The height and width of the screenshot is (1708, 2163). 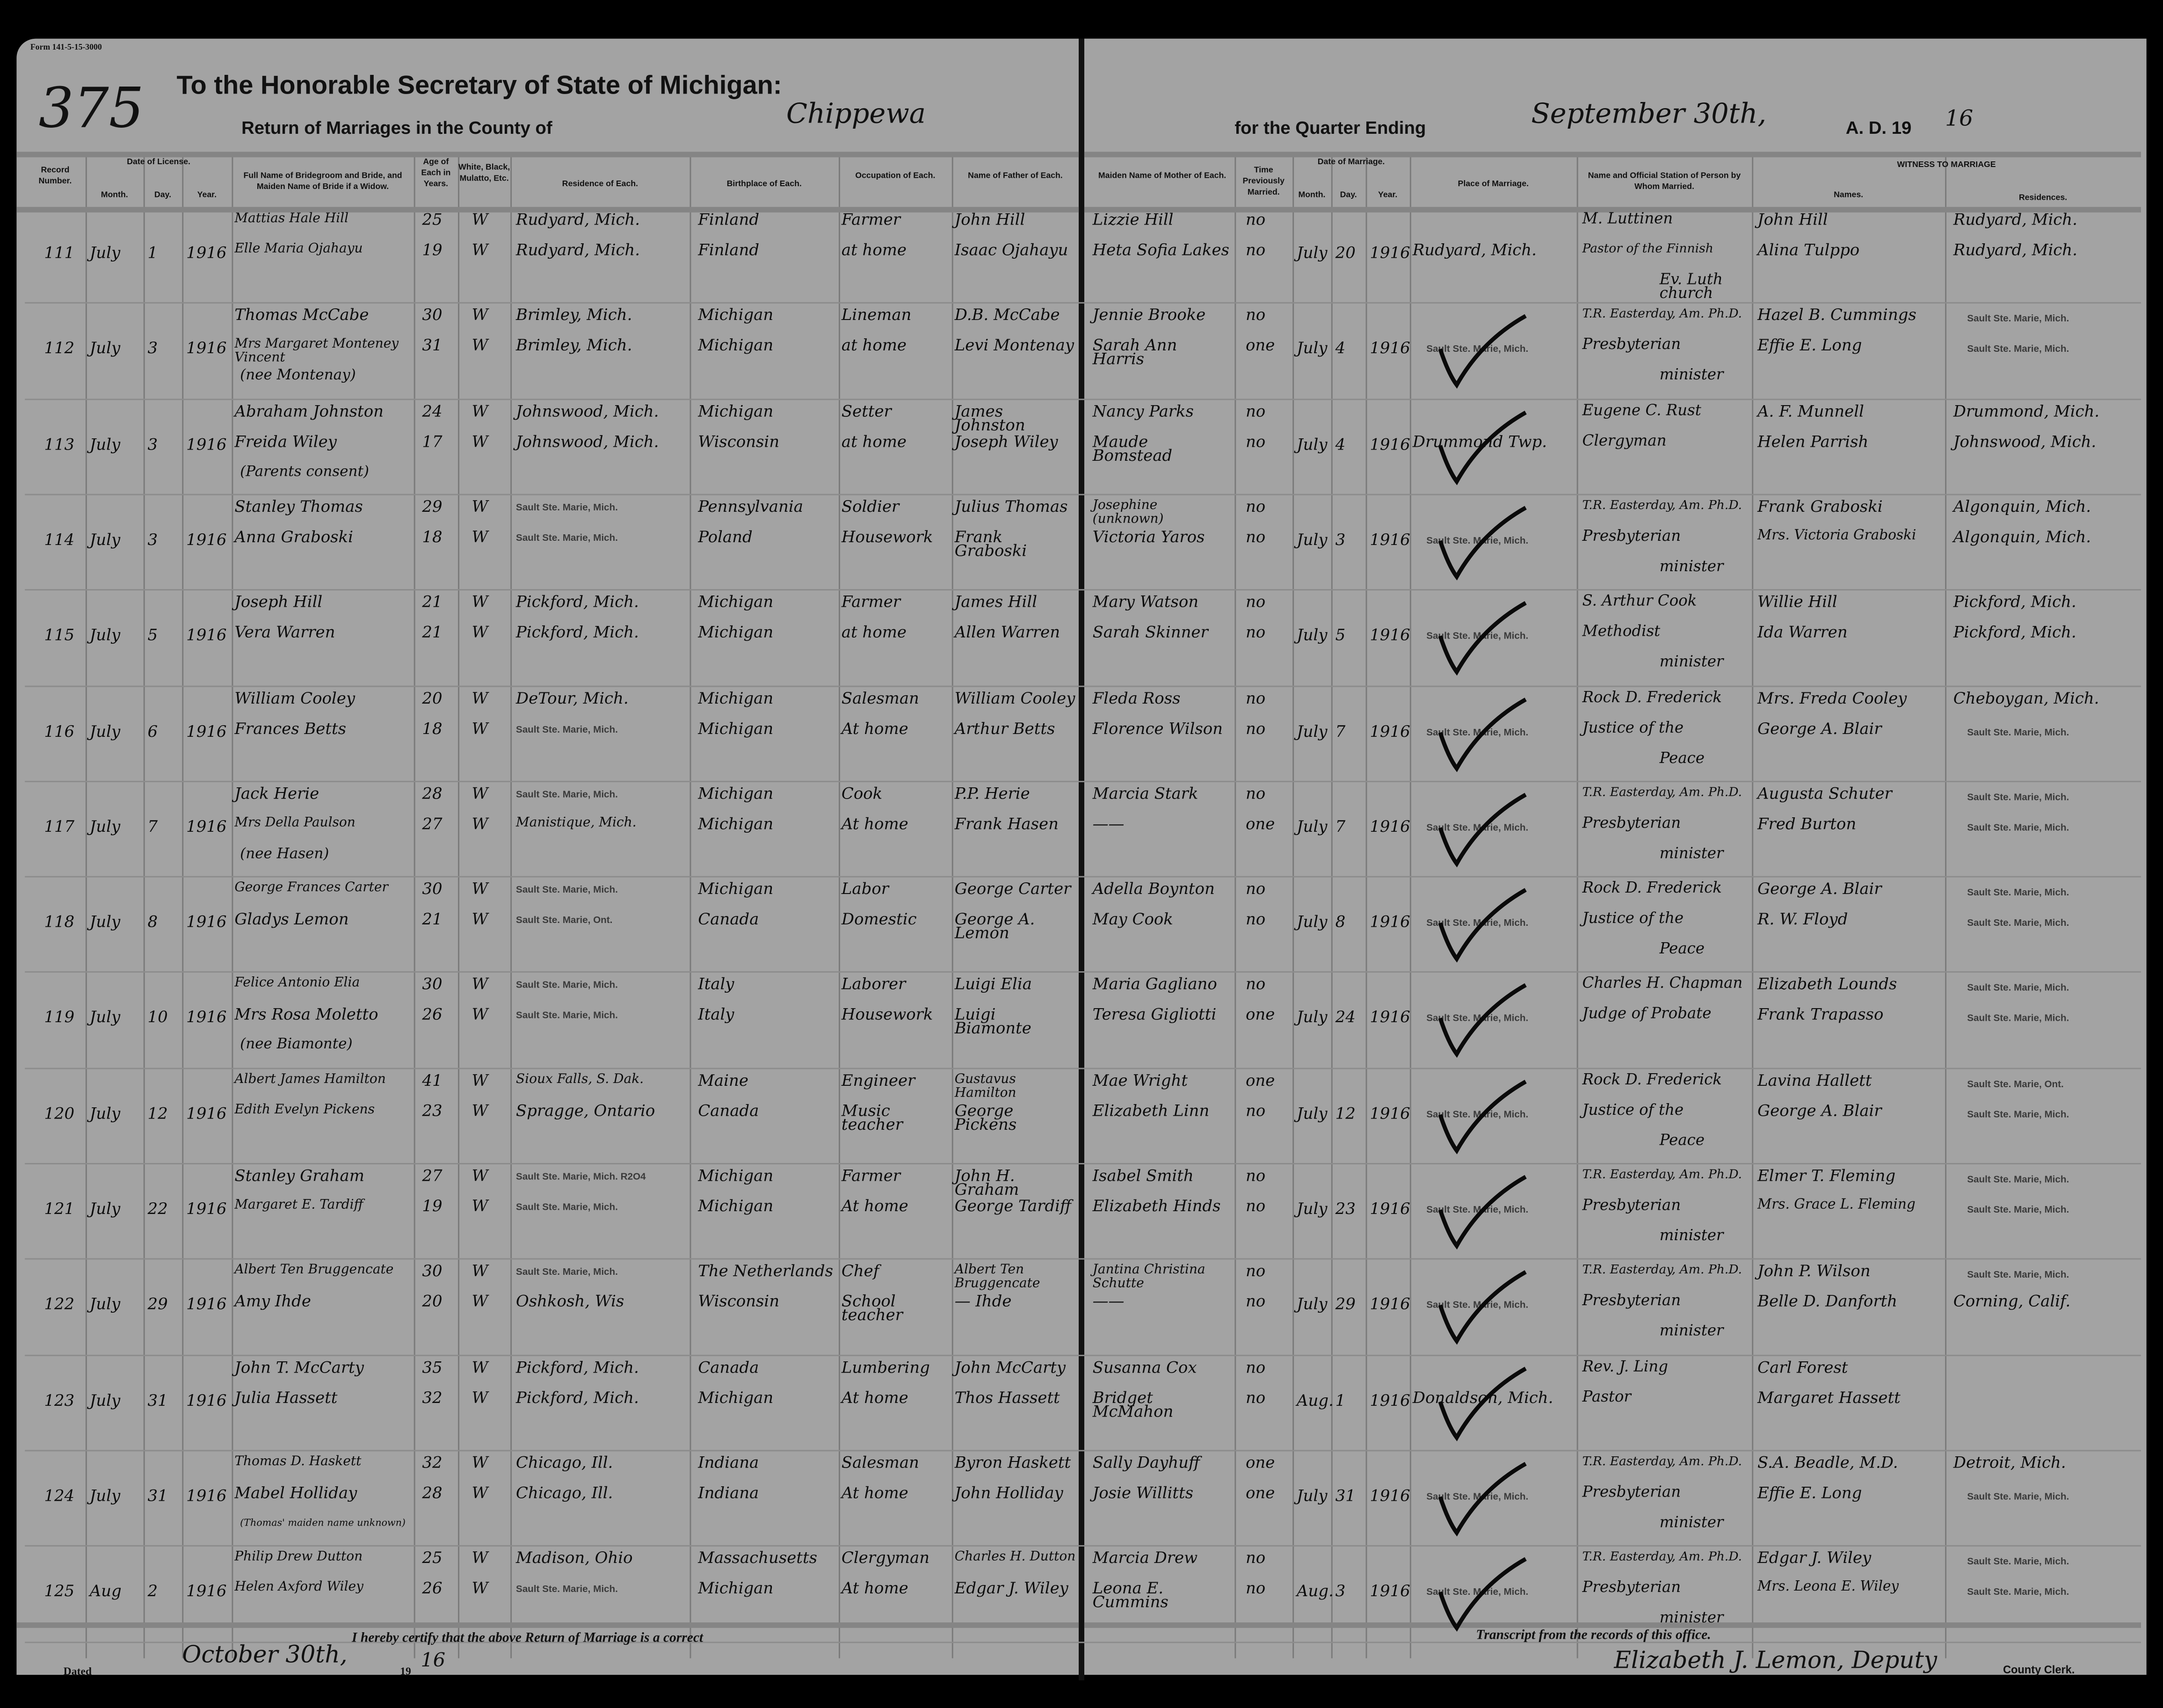 What do you see at coordinates (564, 1462) in the screenshot?
I see `groom-res: Chicago, Ill.` at bounding box center [564, 1462].